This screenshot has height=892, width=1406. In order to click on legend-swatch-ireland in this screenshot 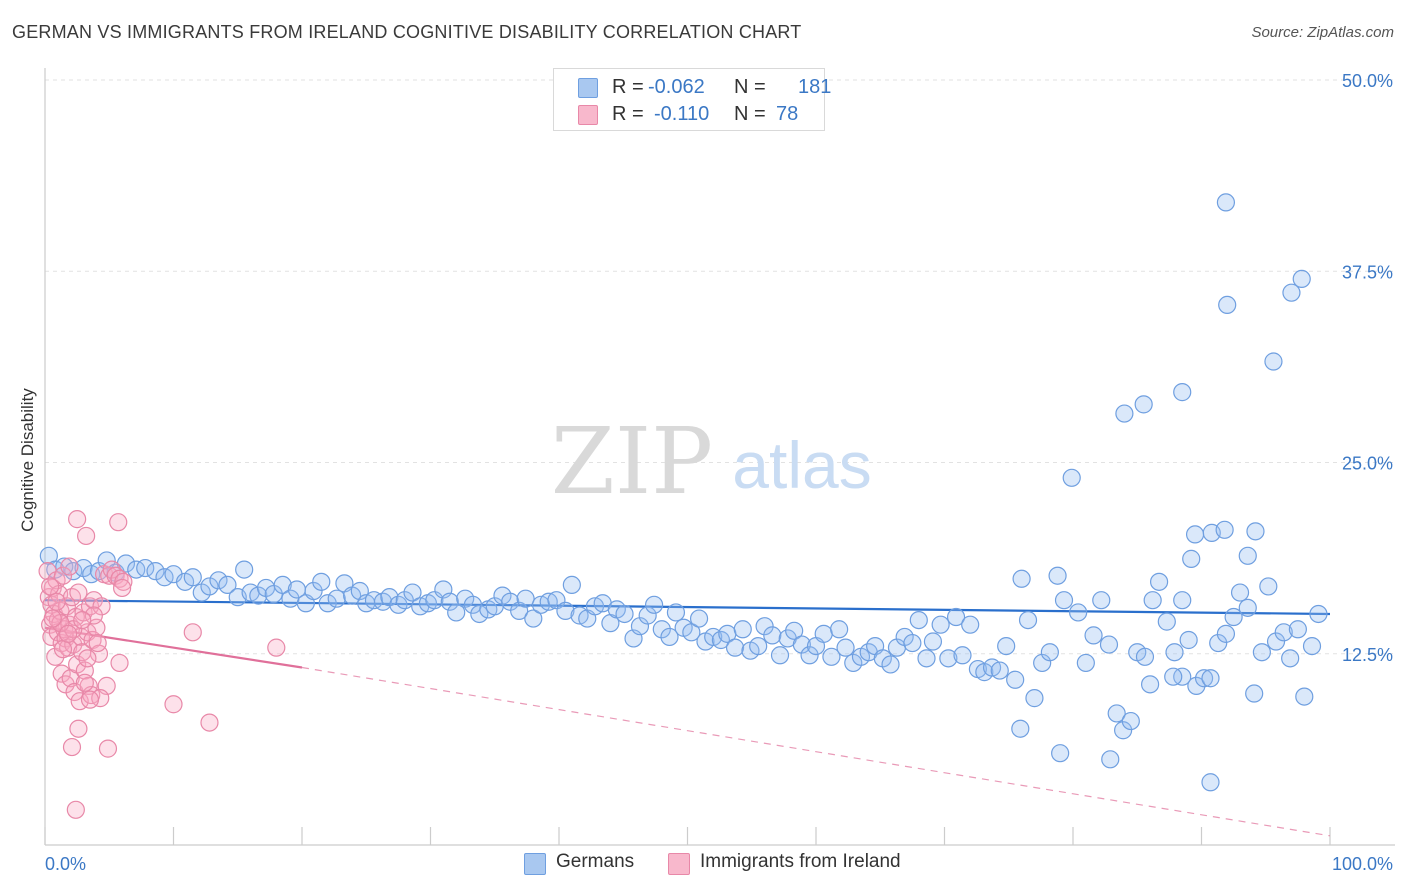, I will do `click(588, 115)`.